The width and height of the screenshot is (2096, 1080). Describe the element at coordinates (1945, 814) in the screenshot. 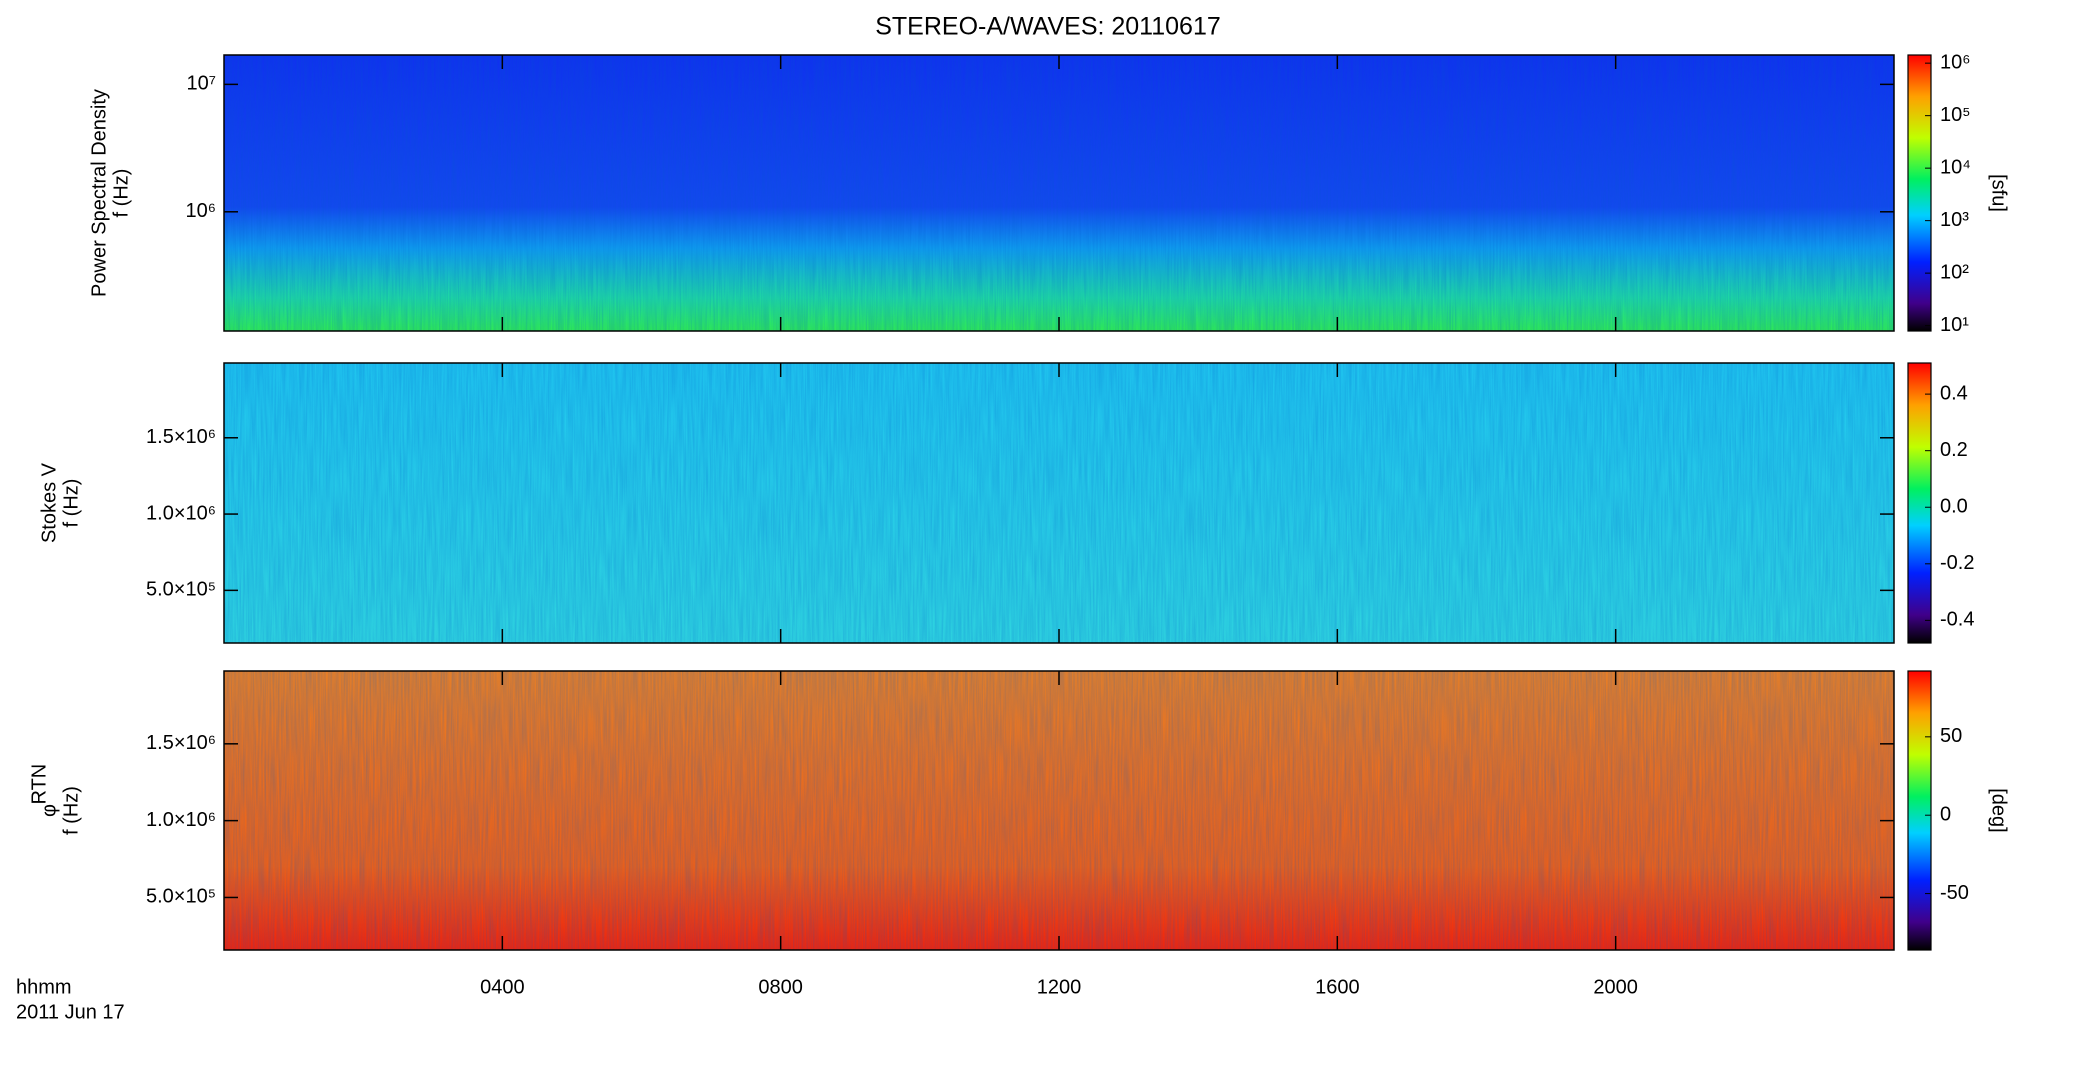

I see `colorbar-tick-label: 0` at that location.